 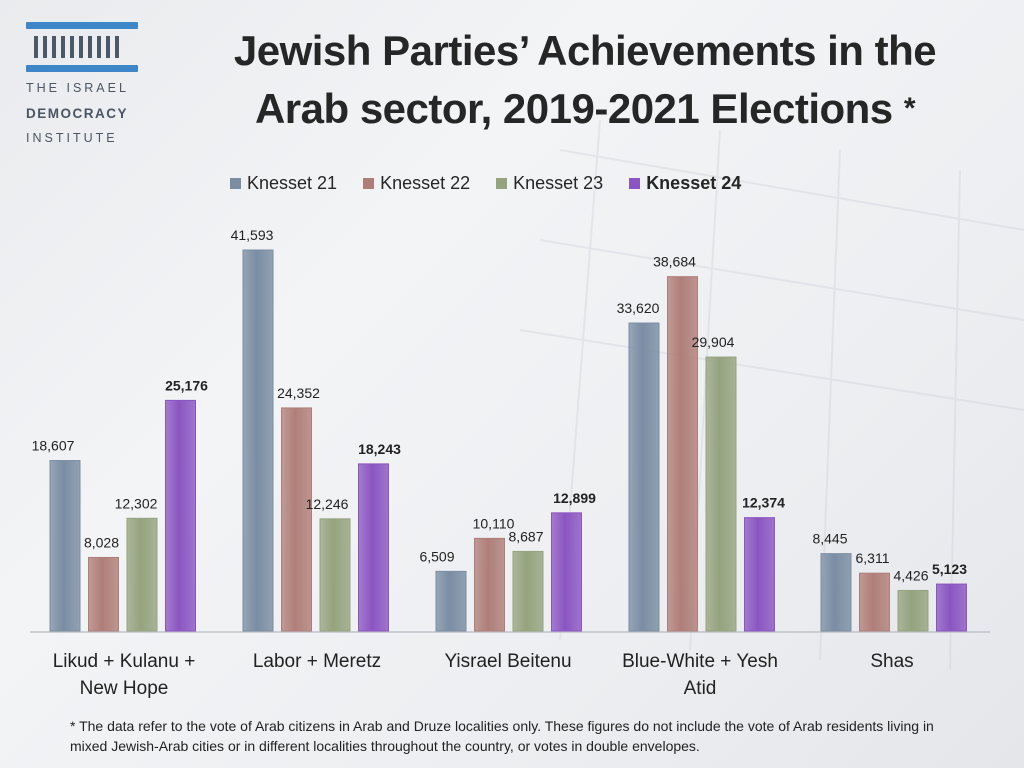 I want to click on logo-columns-icon, so click(x=89, y=47).